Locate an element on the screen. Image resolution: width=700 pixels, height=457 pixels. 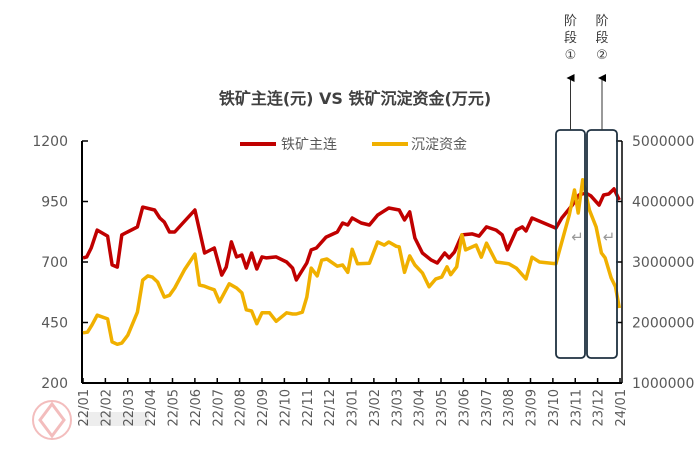
stage-label: ① is located at coordinates (571, 55).